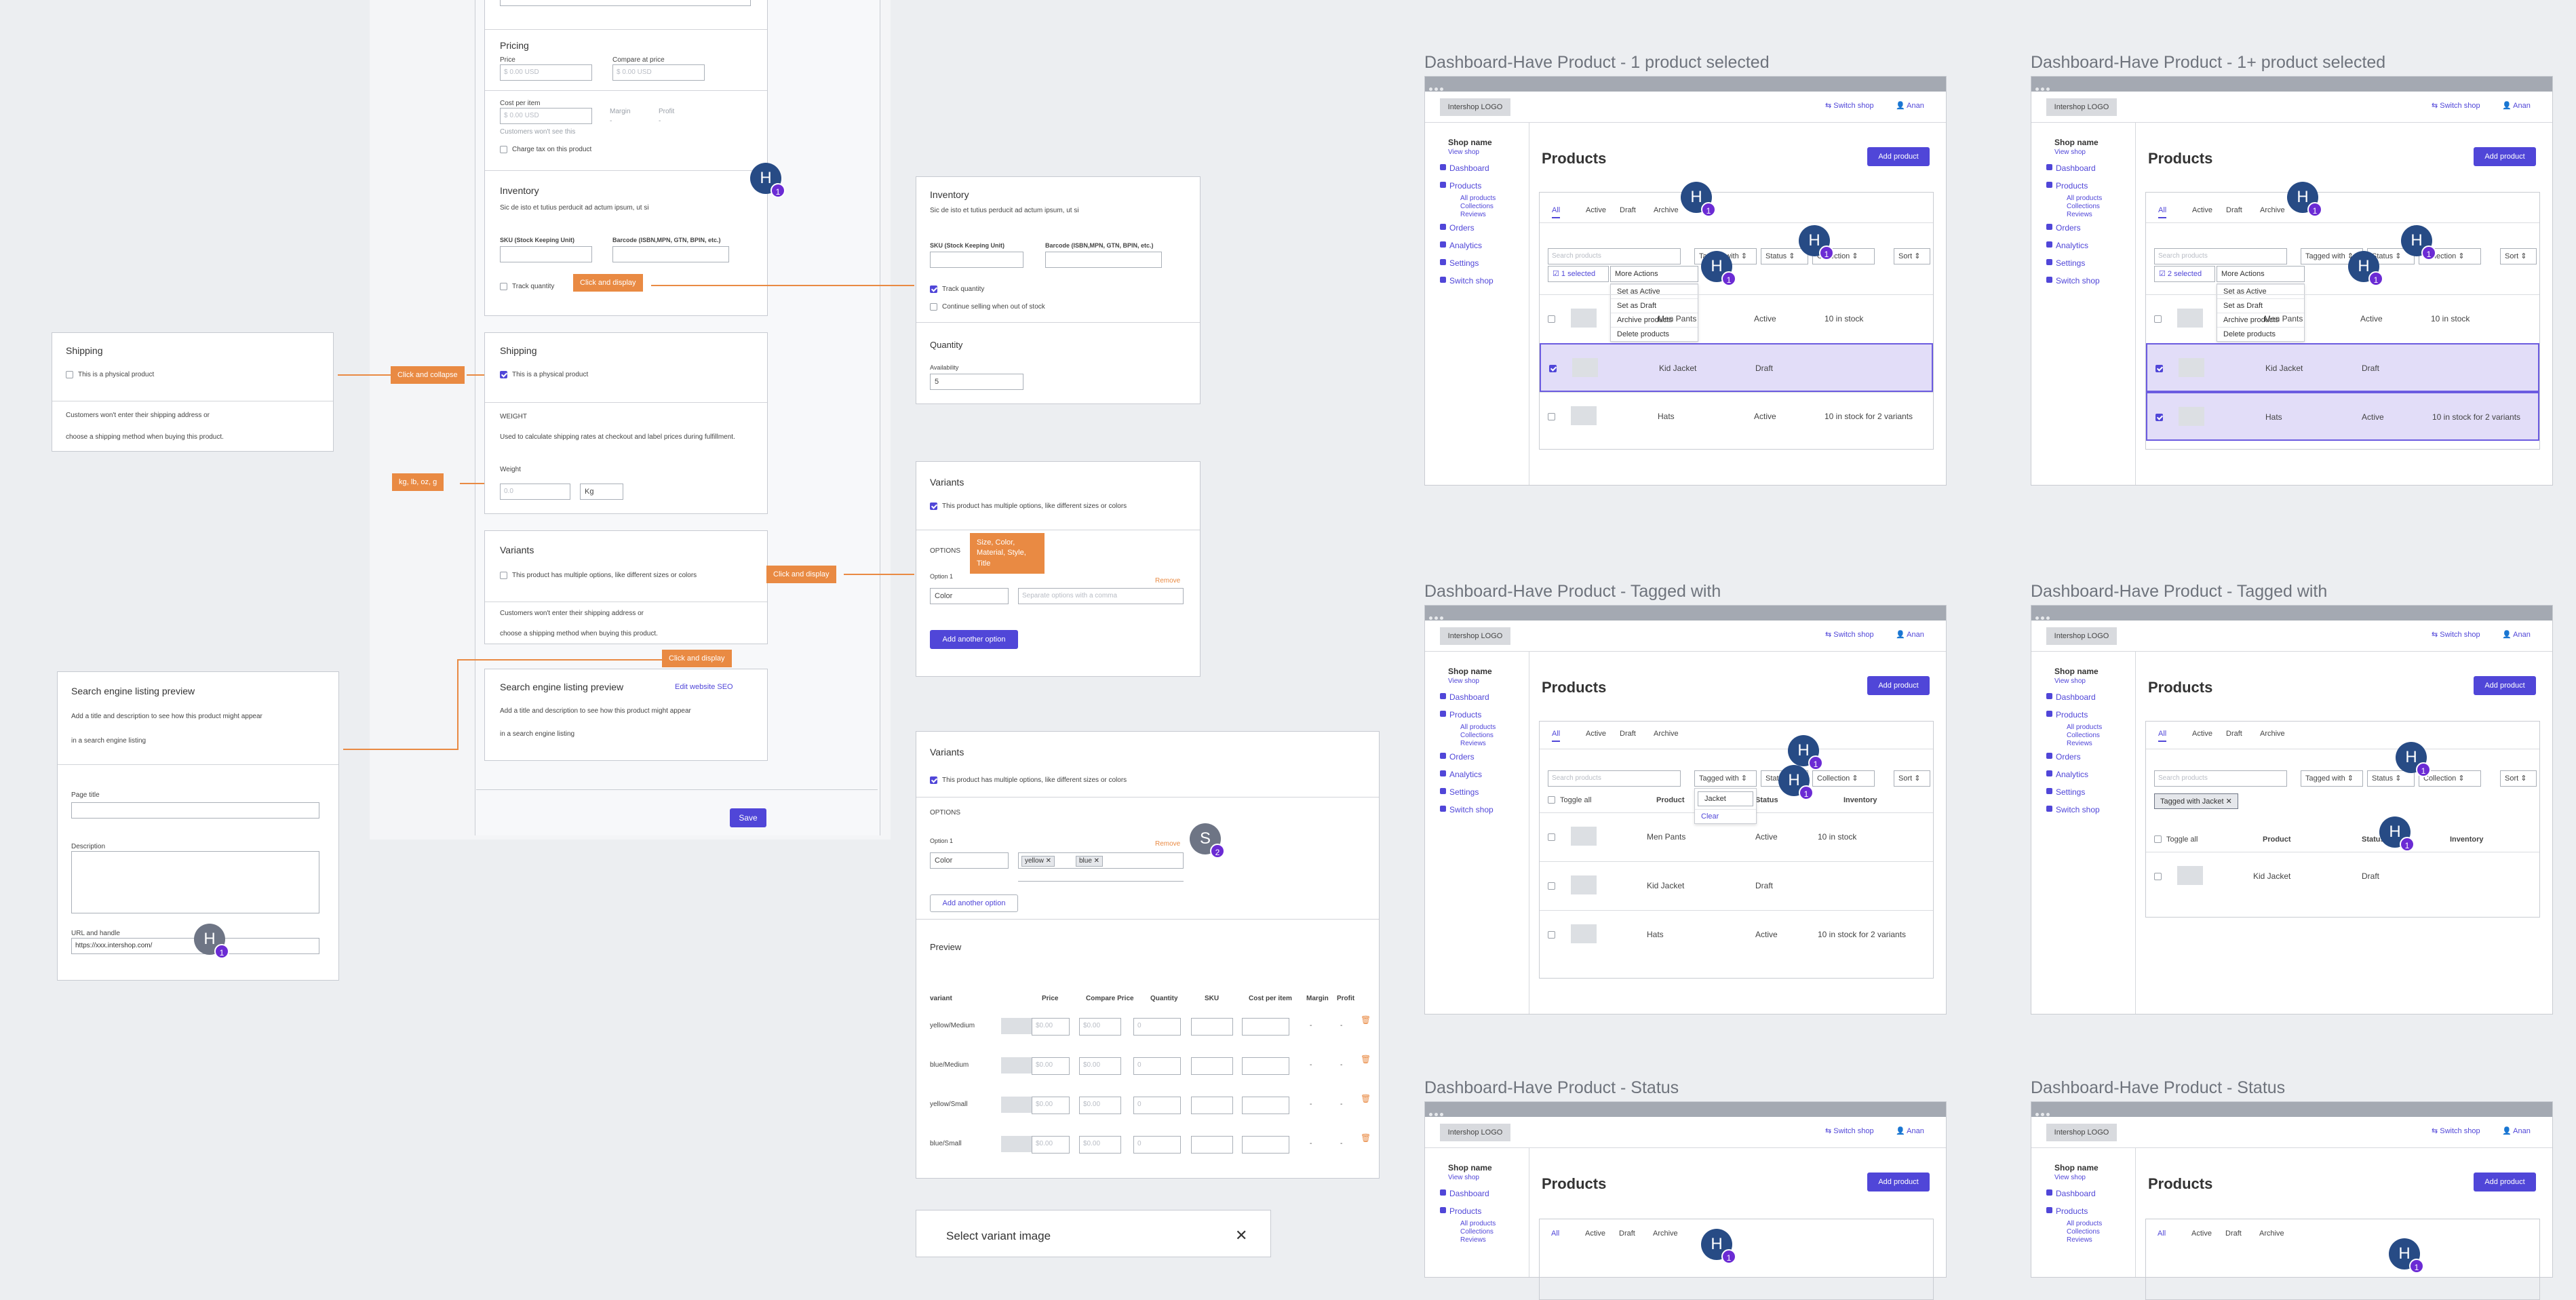  Describe the element at coordinates (933, 507) in the screenshot. I see `var-exp-multi-checkbox` at that location.